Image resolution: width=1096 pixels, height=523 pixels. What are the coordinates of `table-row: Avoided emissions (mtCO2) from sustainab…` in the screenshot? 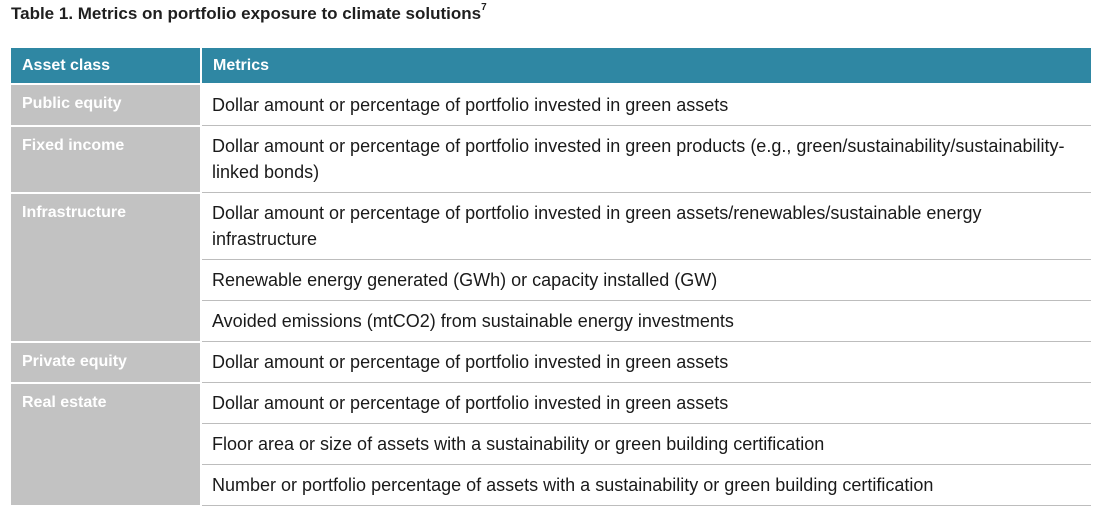 It's located at (551, 321).